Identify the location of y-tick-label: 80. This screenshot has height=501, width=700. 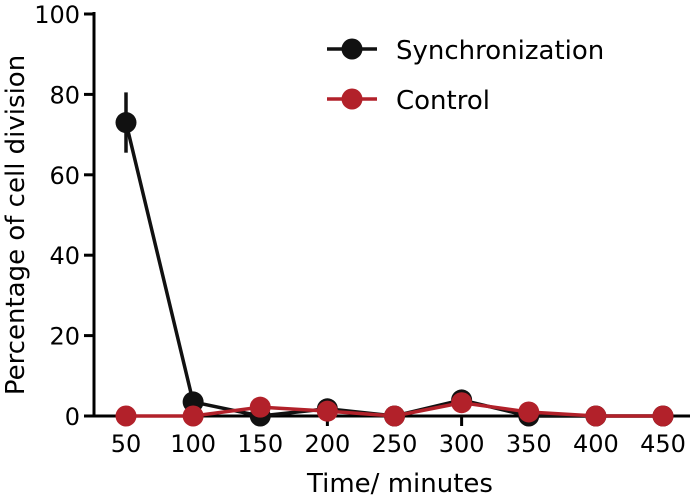
(64, 95).